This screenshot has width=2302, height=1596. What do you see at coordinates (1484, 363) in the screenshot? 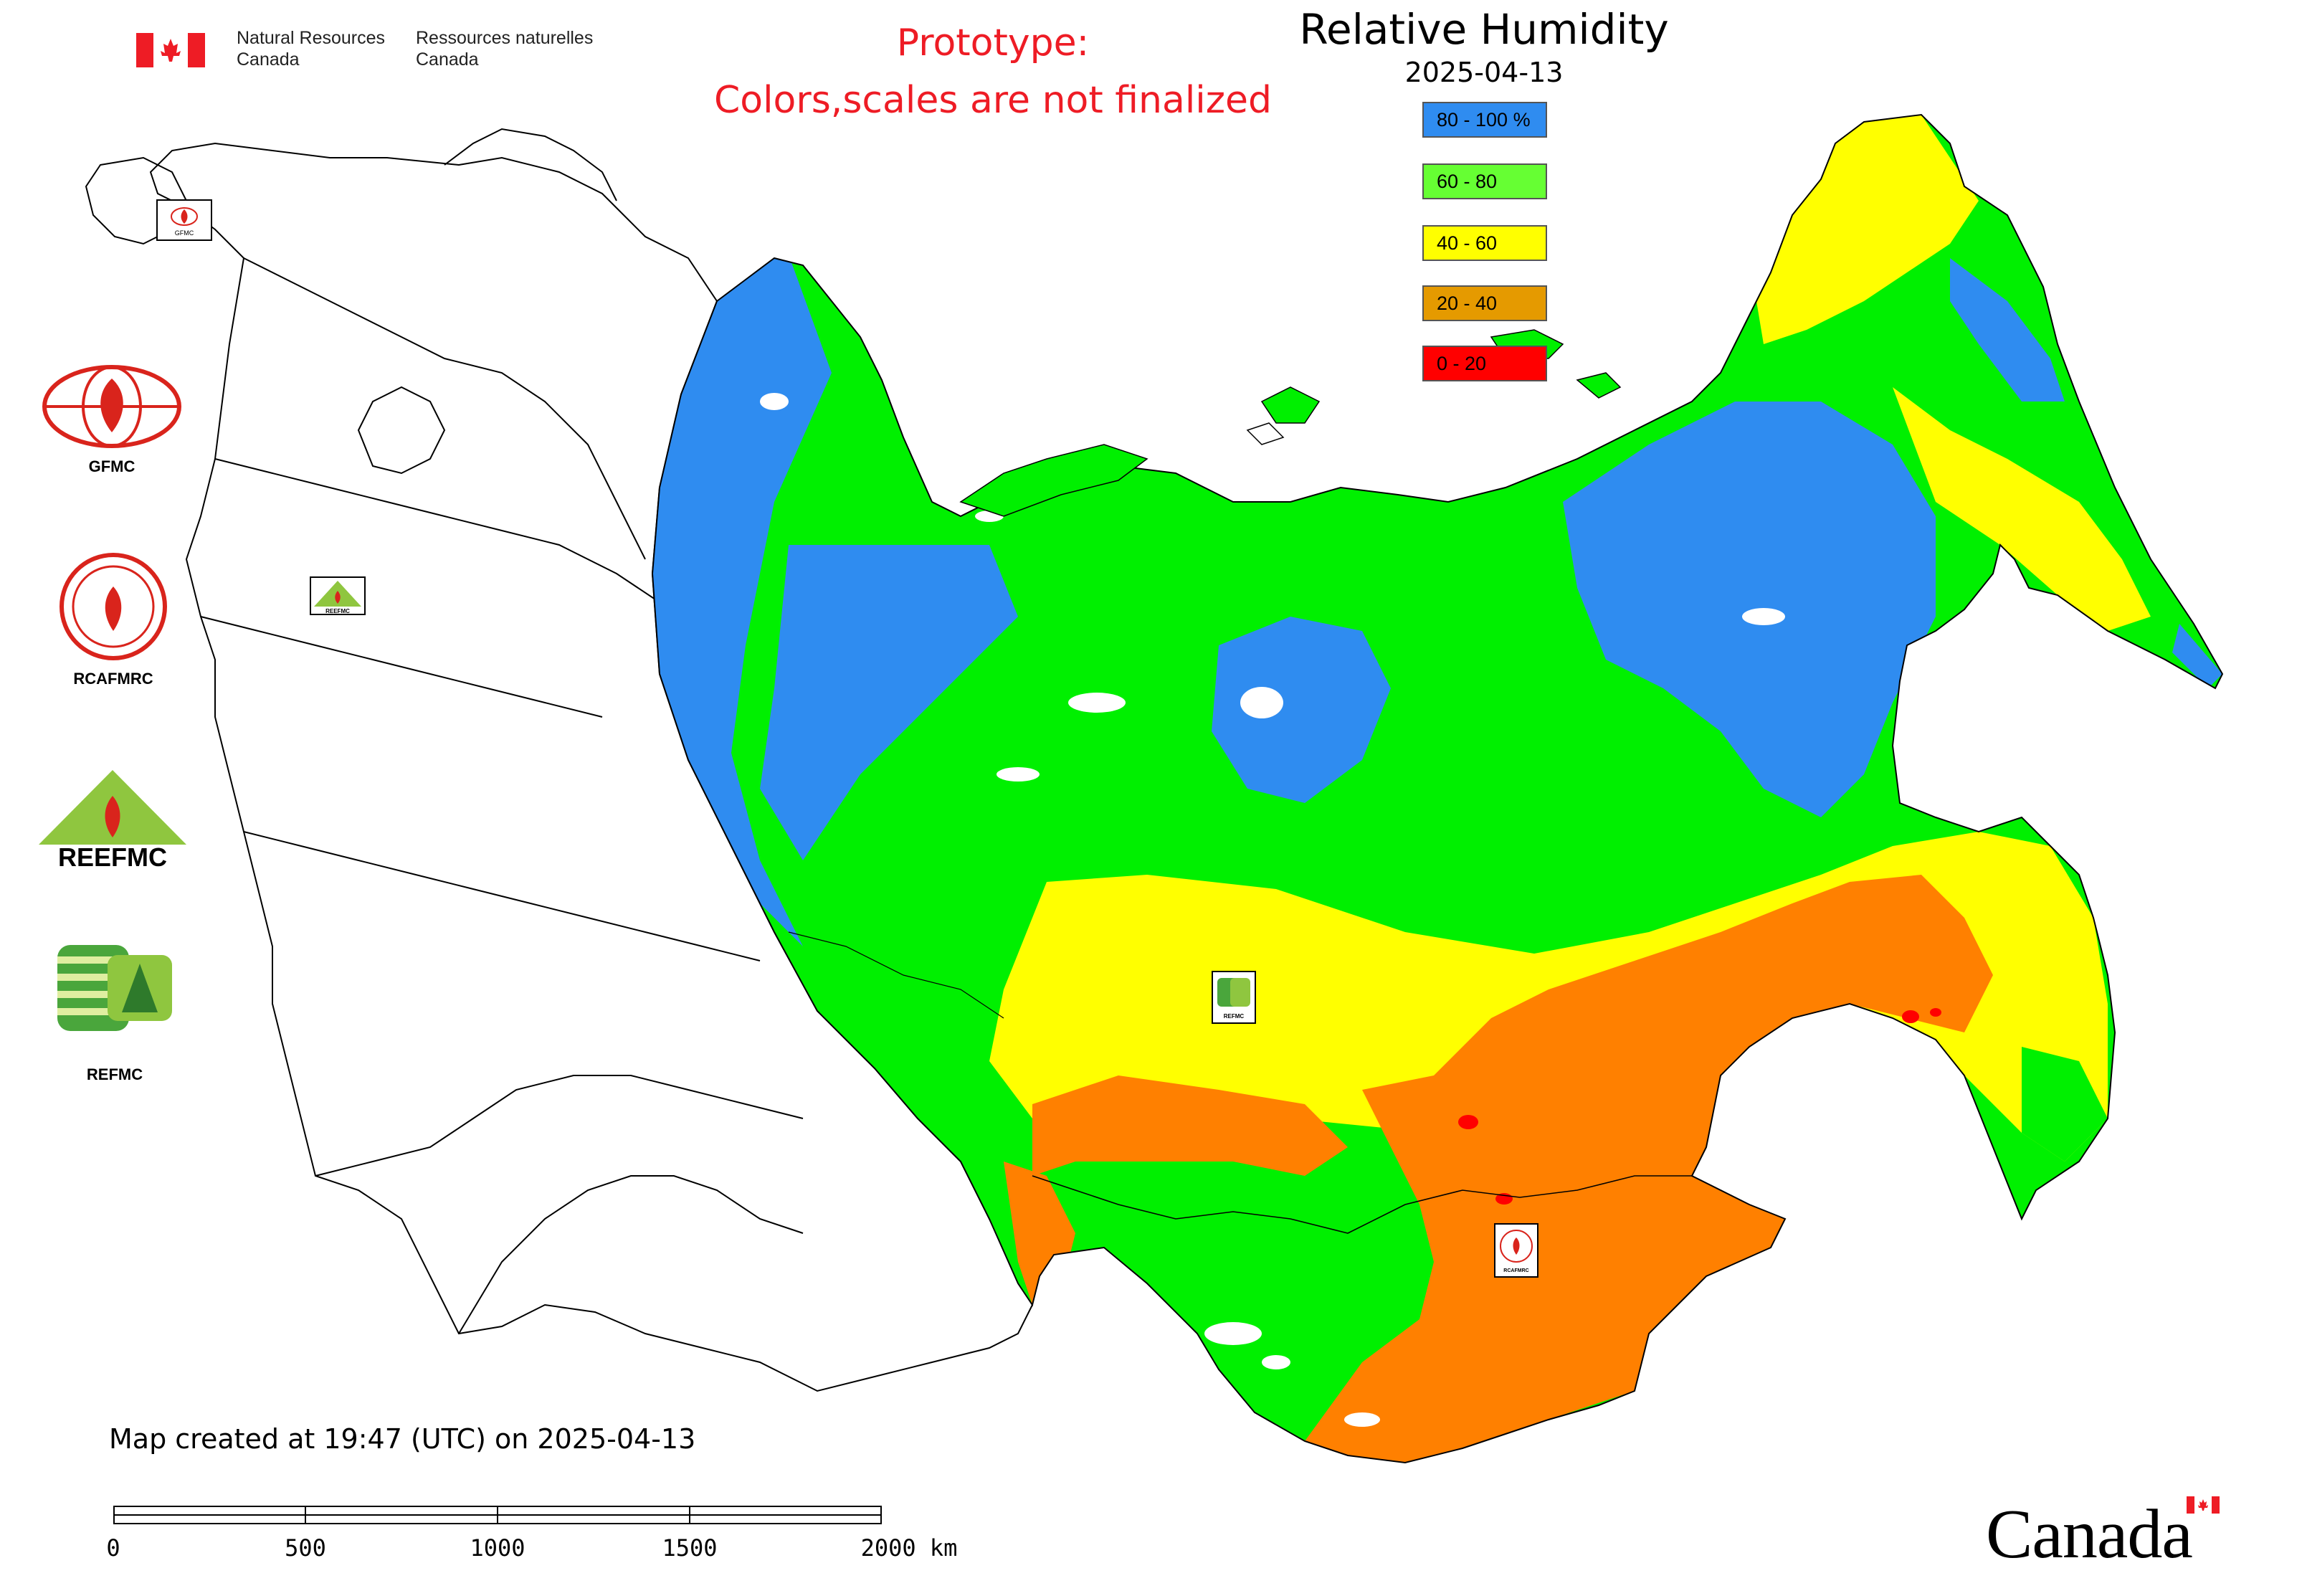
I see `legend-item: 0 - 20` at bounding box center [1484, 363].